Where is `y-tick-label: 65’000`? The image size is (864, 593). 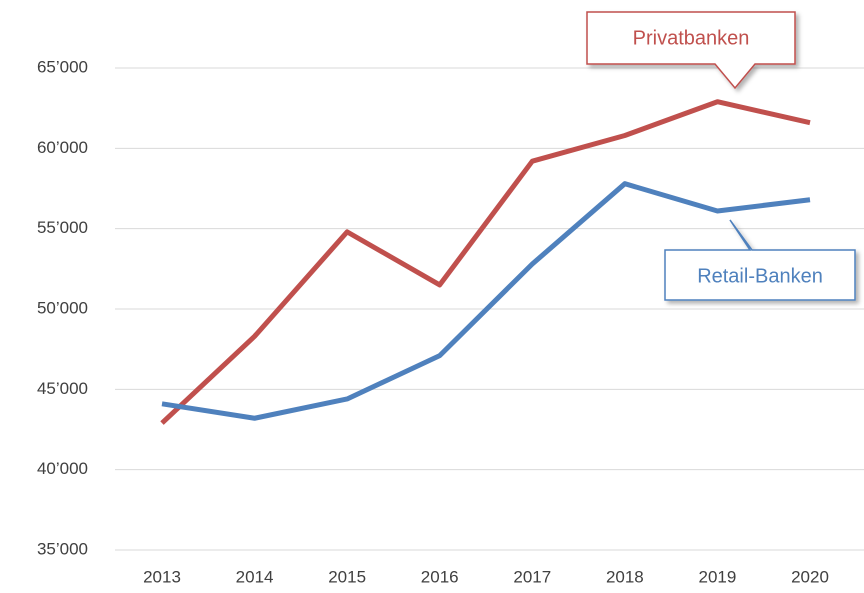
y-tick-label: 65’000 is located at coordinates (62, 66).